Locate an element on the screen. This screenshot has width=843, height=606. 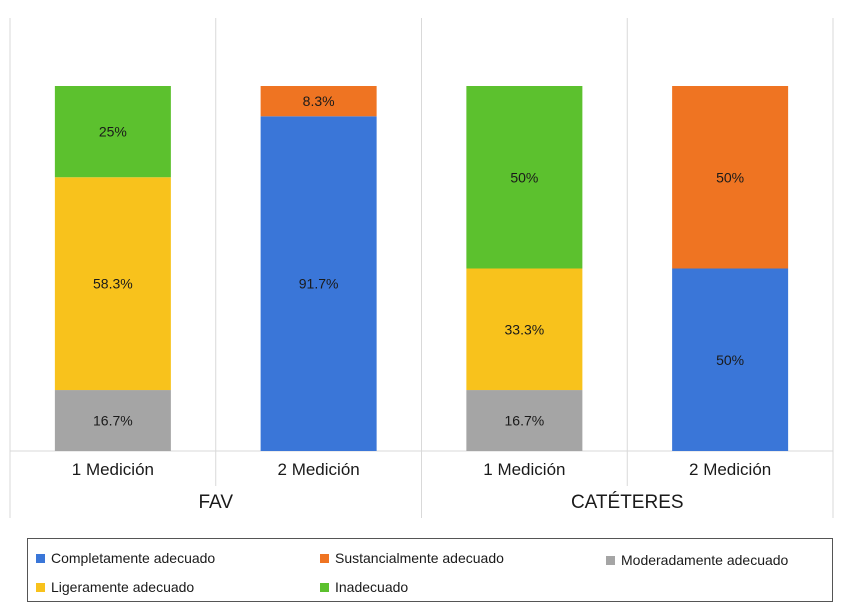
legend-label: Completamente adecuado is located at coordinates (133, 558).